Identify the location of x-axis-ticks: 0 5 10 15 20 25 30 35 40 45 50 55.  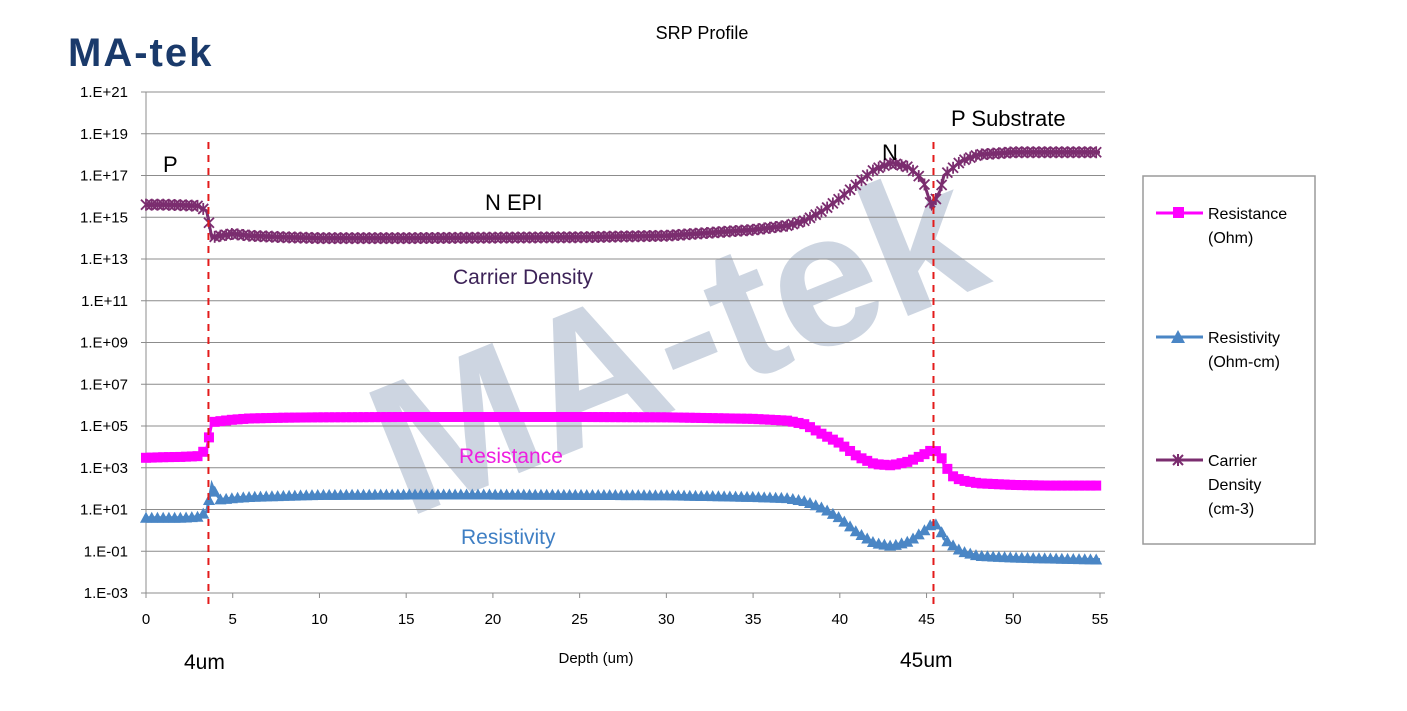
(625, 619).